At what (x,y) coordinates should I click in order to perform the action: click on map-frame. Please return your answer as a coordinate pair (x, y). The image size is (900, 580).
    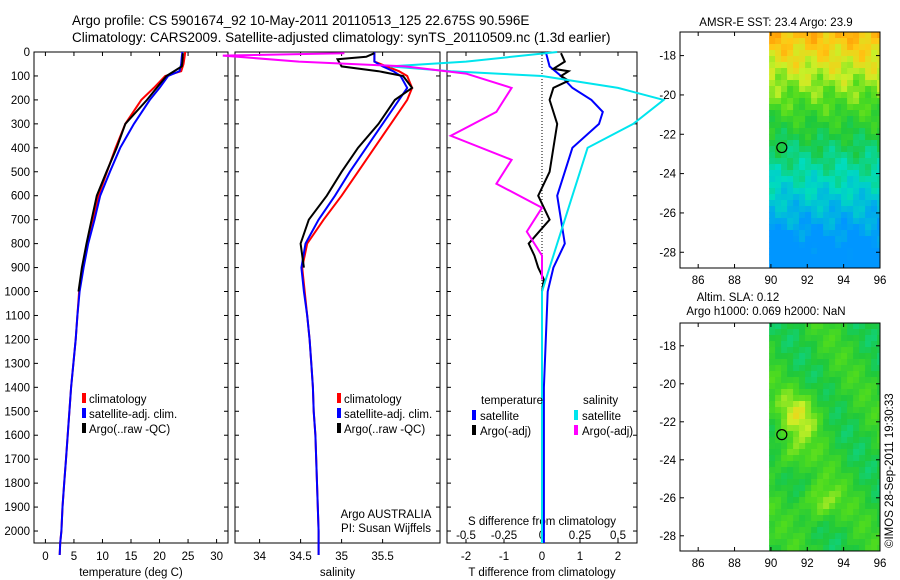
    Looking at the image, I should click on (780, 150).